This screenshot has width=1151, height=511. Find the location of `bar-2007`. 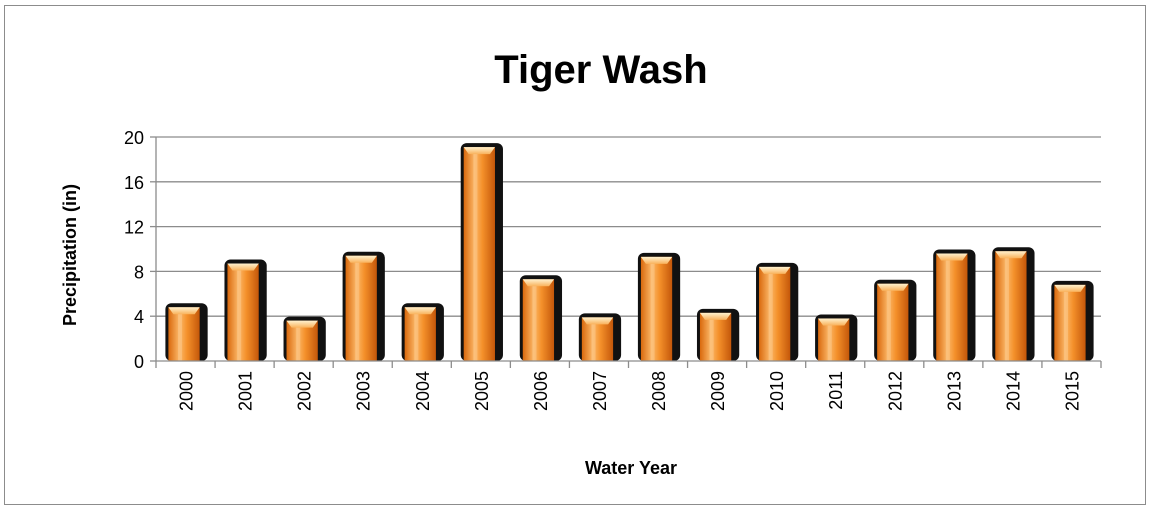

bar-2007 is located at coordinates (600, 337).